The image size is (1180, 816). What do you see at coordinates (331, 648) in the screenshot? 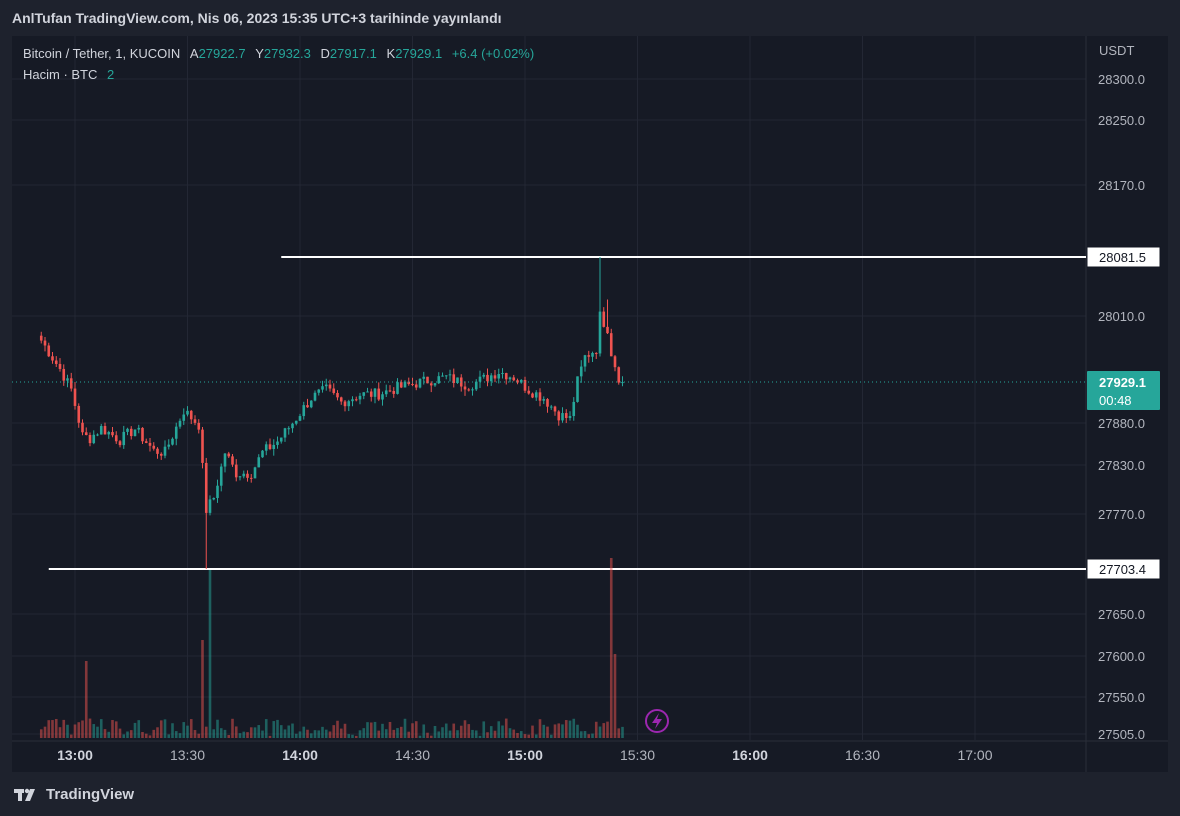
I see `volume-bars` at bounding box center [331, 648].